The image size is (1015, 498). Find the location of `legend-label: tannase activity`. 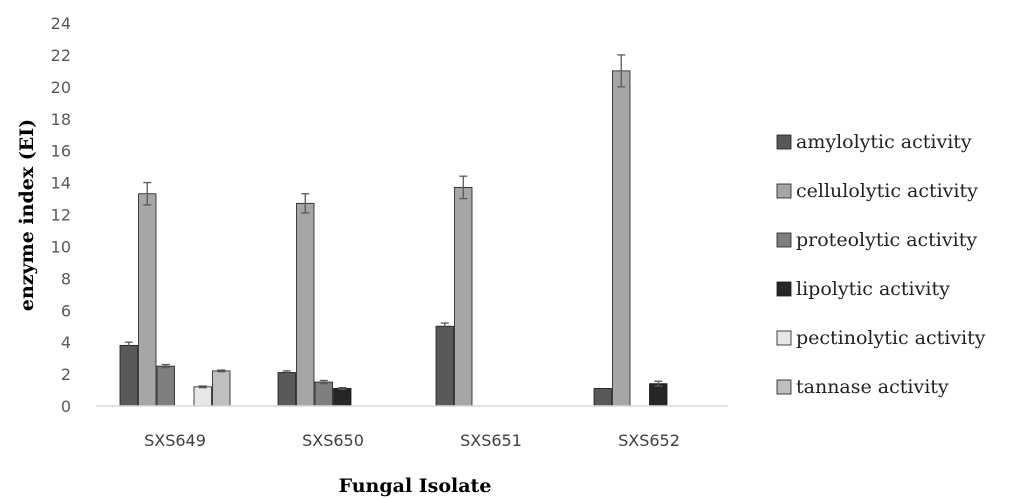

legend-label: tannase activity is located at coordinates (872, 387).